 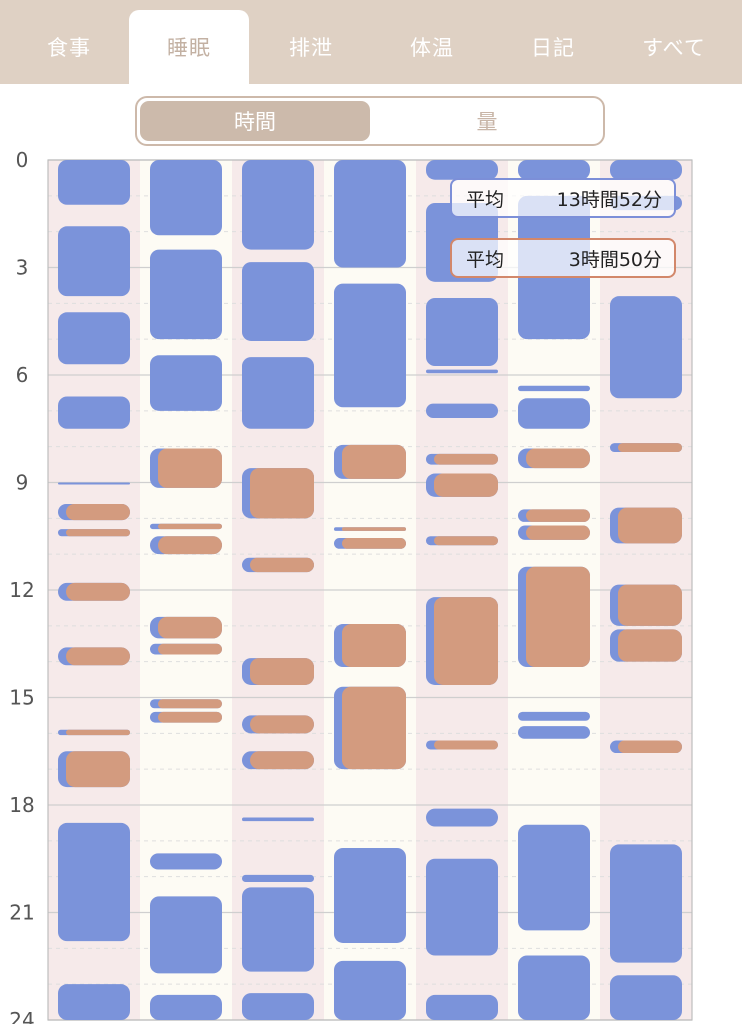 What do you see at coordinates (609, 199) in the screenshot?
I see `average-sleep-value: 13時間52分` at bounding box center [609, 199].